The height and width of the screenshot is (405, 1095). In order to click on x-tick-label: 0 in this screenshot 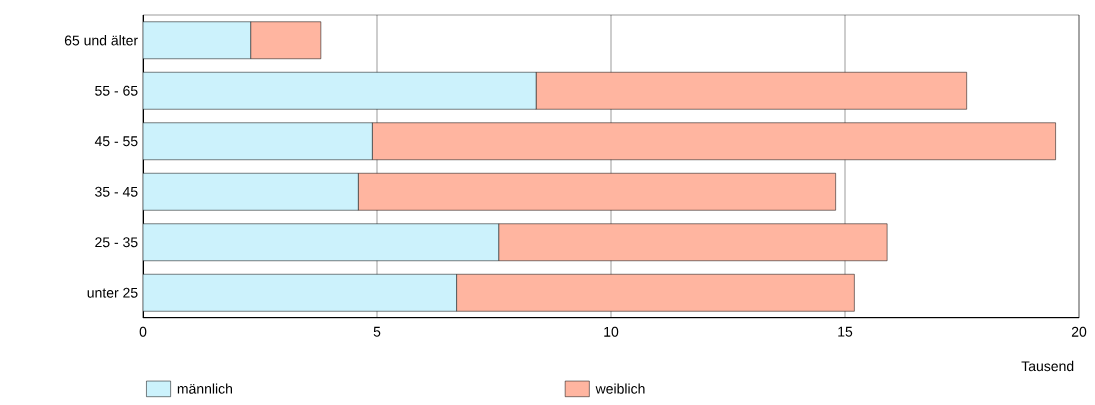, I will do `click(143, 331)`.